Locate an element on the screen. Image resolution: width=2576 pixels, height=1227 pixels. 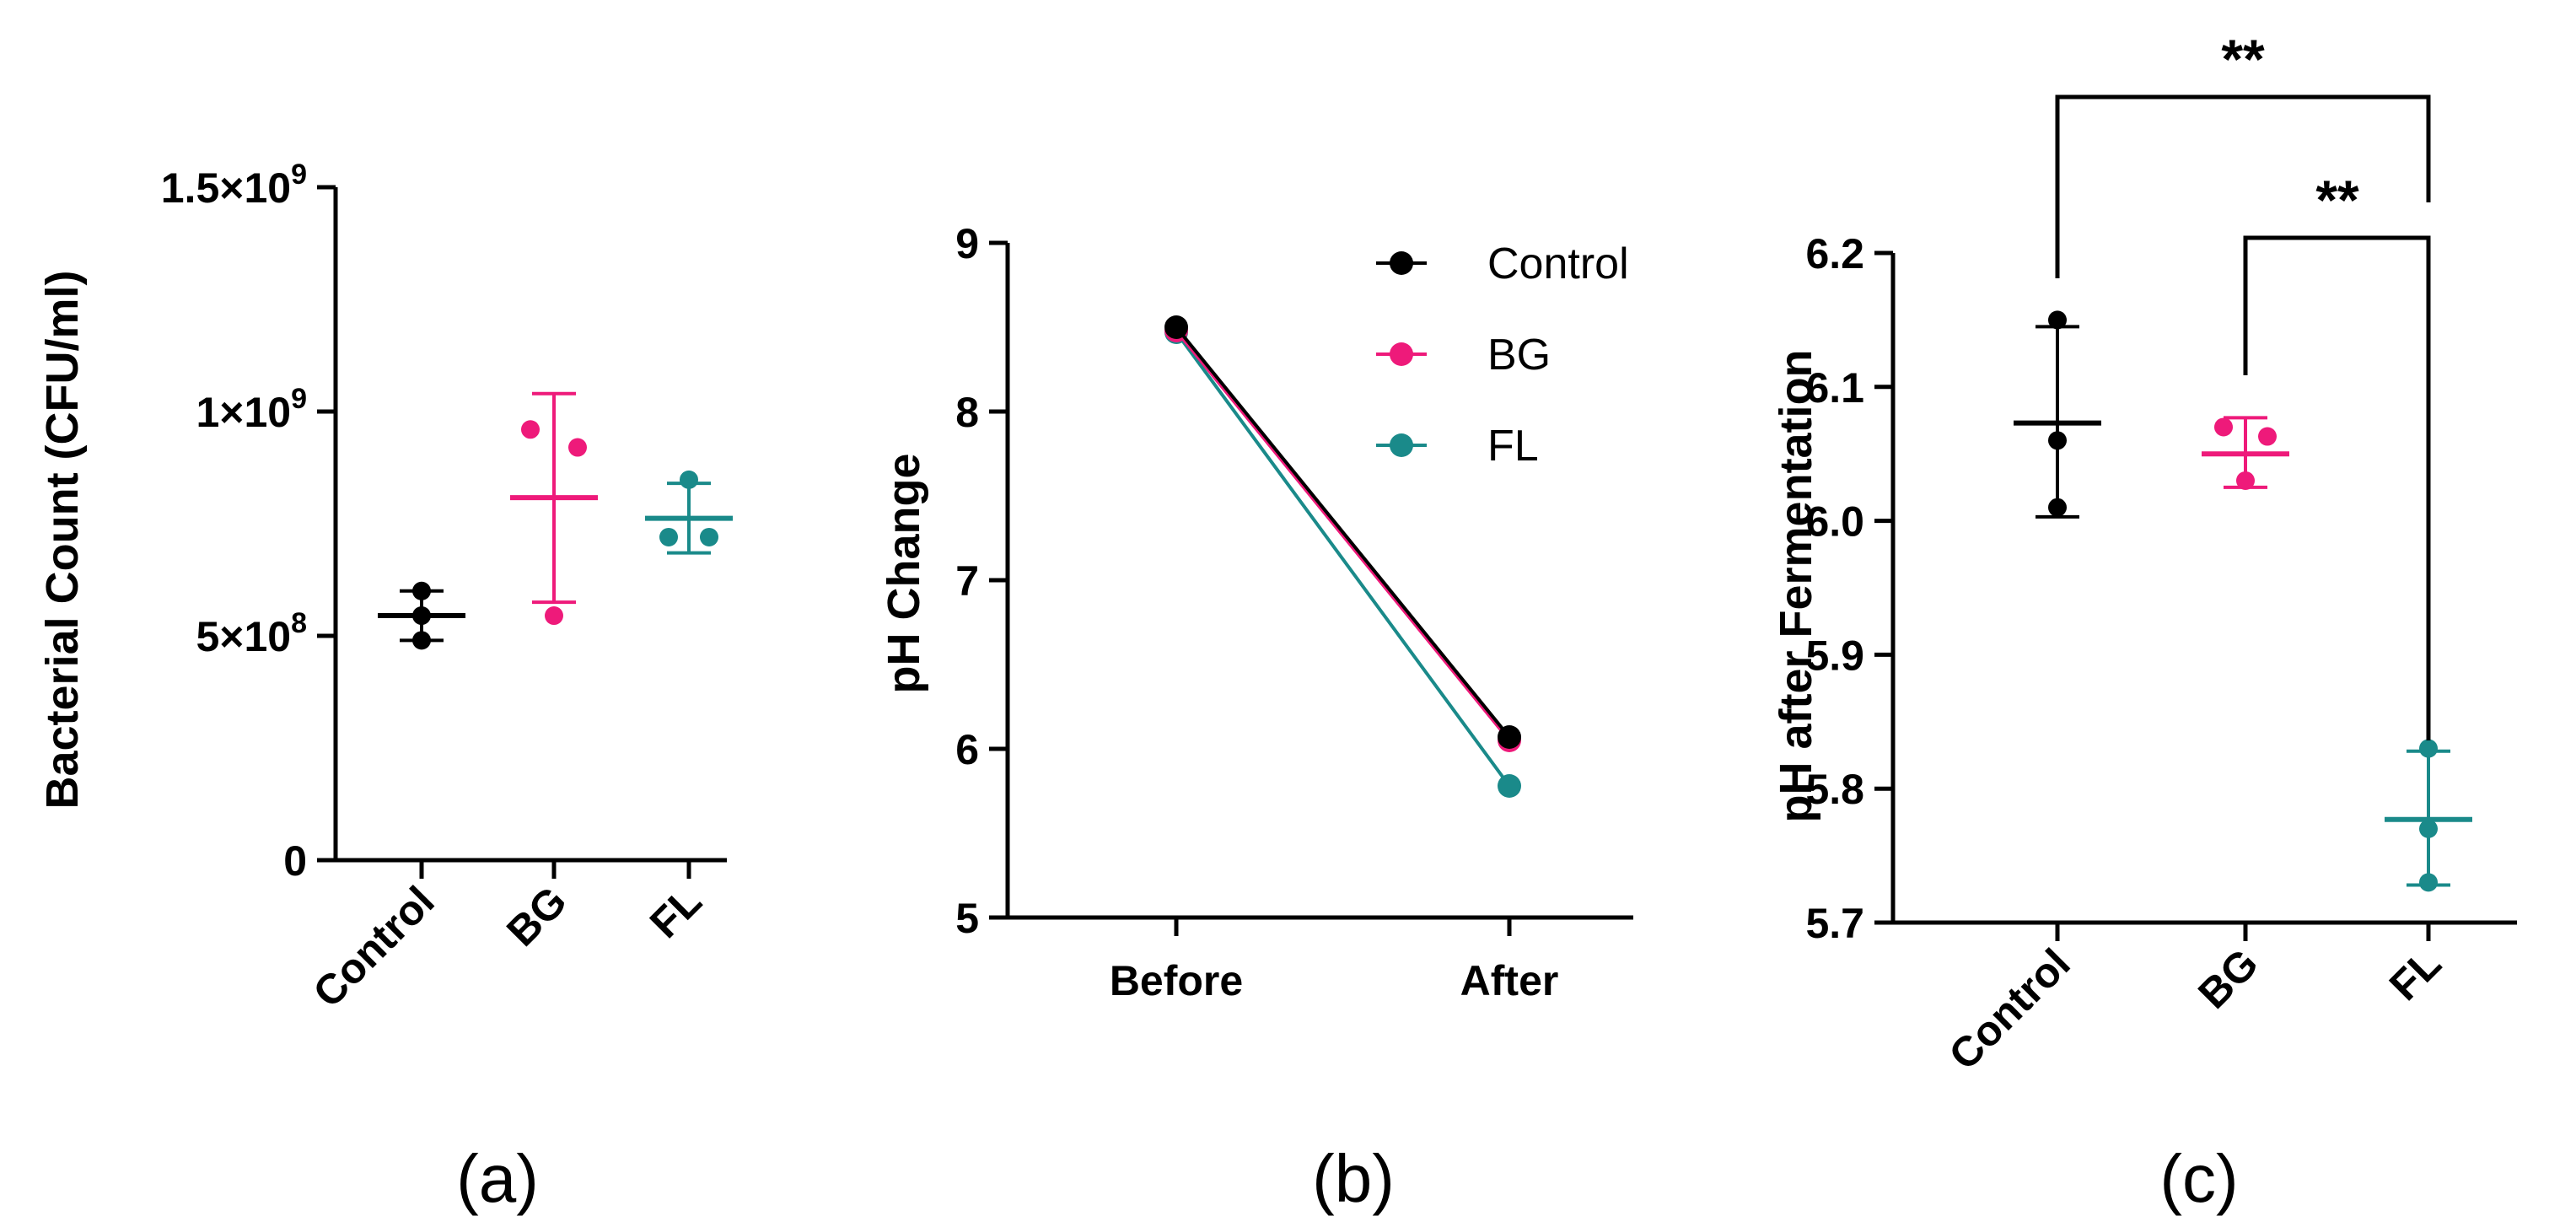
panel-a-ytick-label: 5×10⁸ is located at coordinates (251, 633).